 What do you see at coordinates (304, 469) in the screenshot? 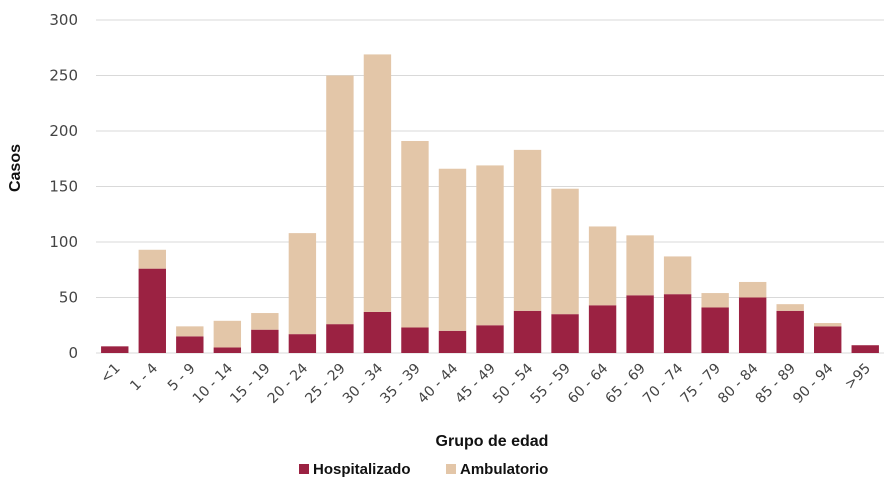
I see `legend-swatch-hospitalizado` at bounding box center [304, 469].